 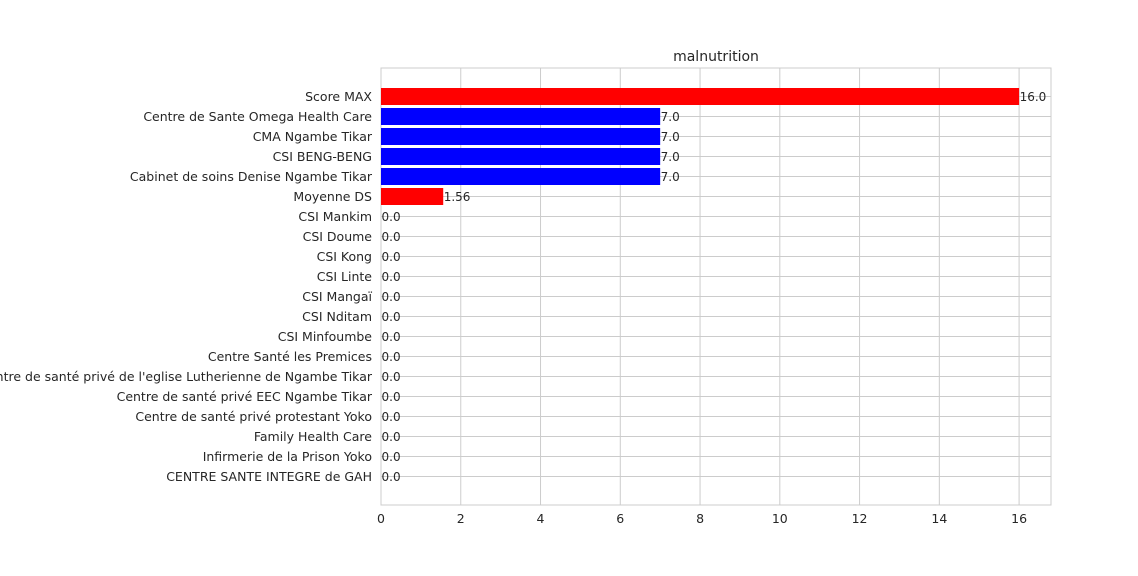 I want to click on x-tick-label: 10, so click(x=780, y=518).